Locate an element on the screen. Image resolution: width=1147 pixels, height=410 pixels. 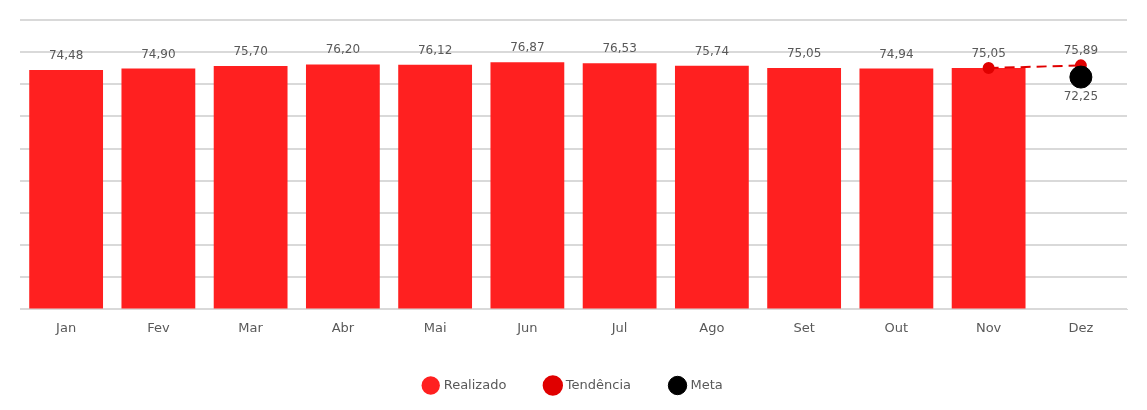
data-label: 75,70 is located at coordinates (250, 51).